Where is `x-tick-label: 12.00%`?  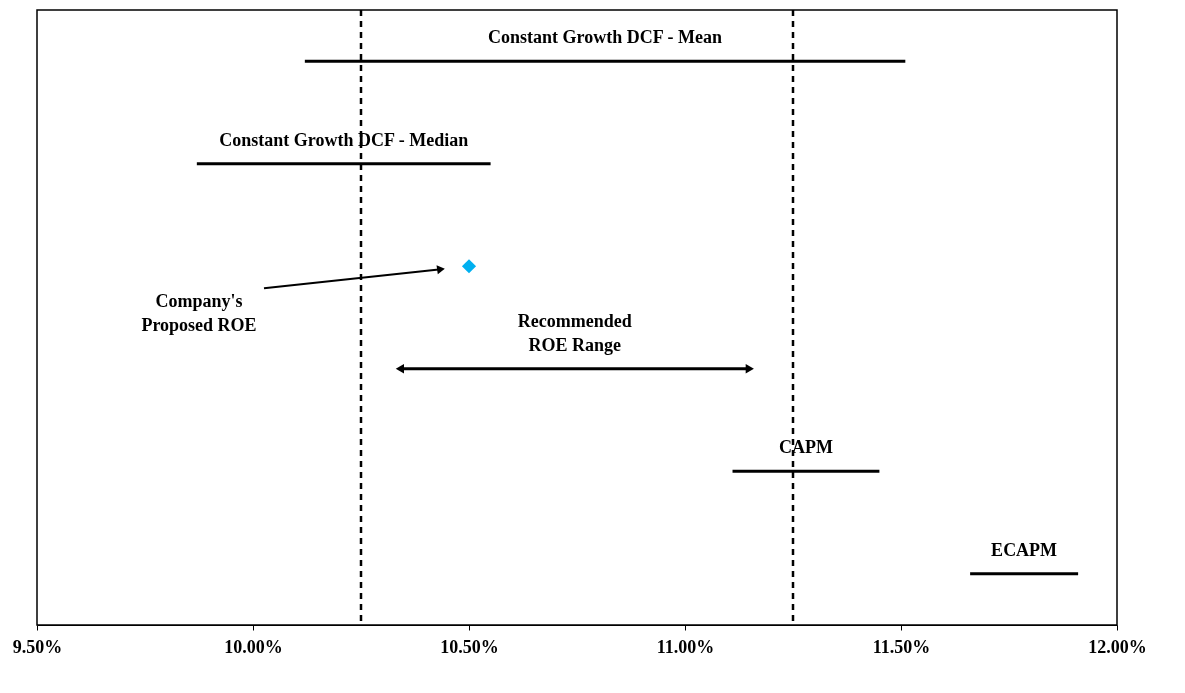
x-tick-label: 12.00% is located at coordinates (1117, 646).